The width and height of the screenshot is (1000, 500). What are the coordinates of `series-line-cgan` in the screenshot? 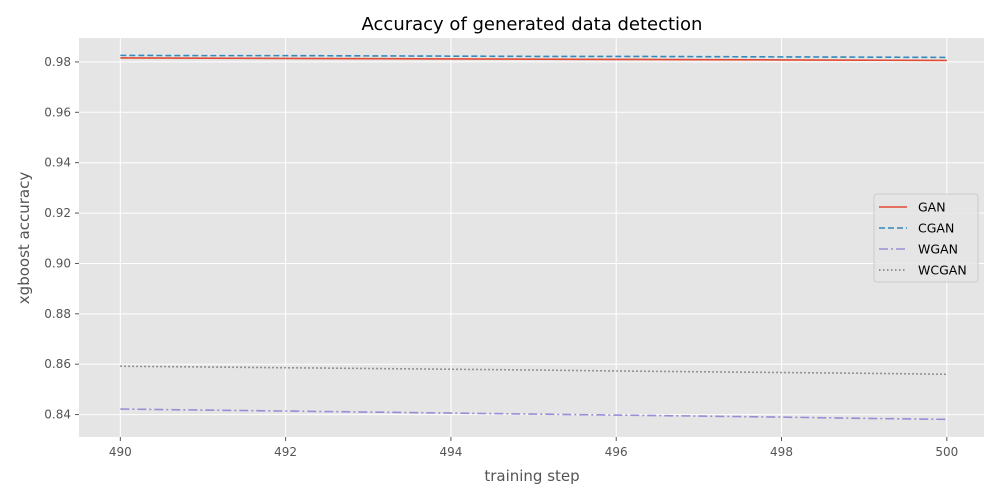 It's located at (533, 56).